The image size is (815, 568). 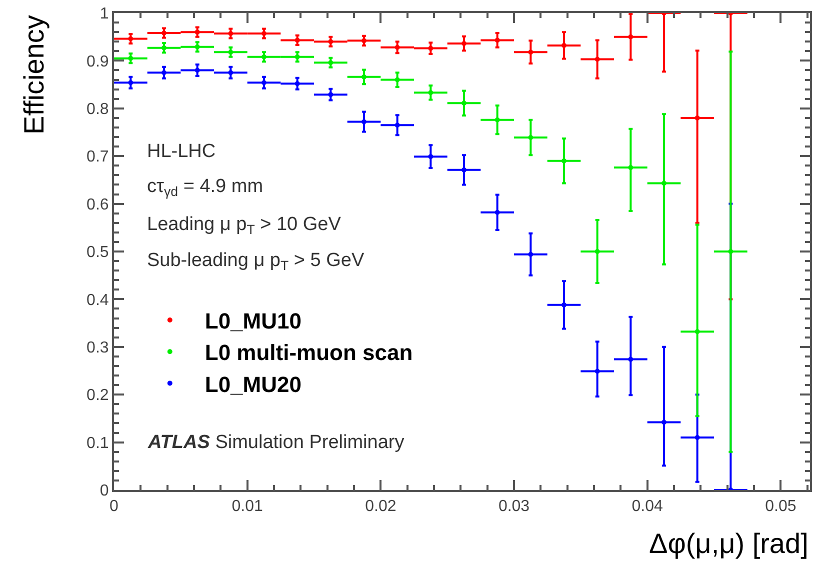 What do you see at coordinates (253, 321) in the screenshot?
I see `legend-label: L0_MU10` at bounding box center [253, 321].